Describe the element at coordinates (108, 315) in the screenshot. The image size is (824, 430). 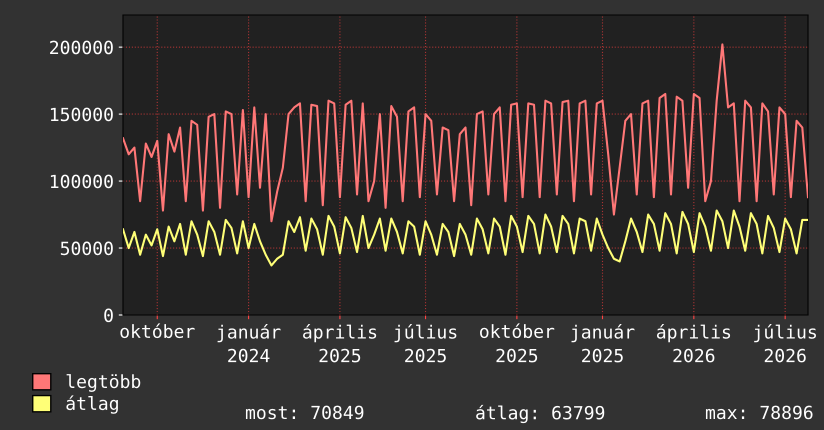
I see `y-tick-label: 0` at that location.